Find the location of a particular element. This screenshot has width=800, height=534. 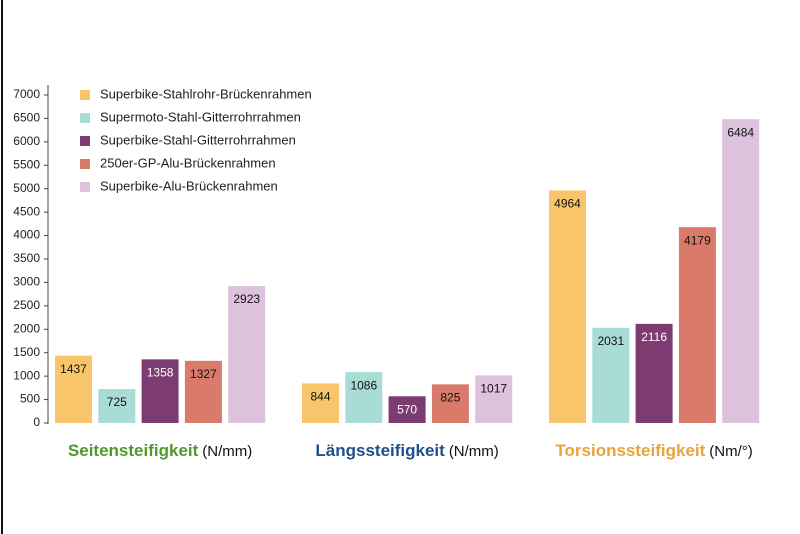

value-label: 1017 is located at coordinates (493, 389).